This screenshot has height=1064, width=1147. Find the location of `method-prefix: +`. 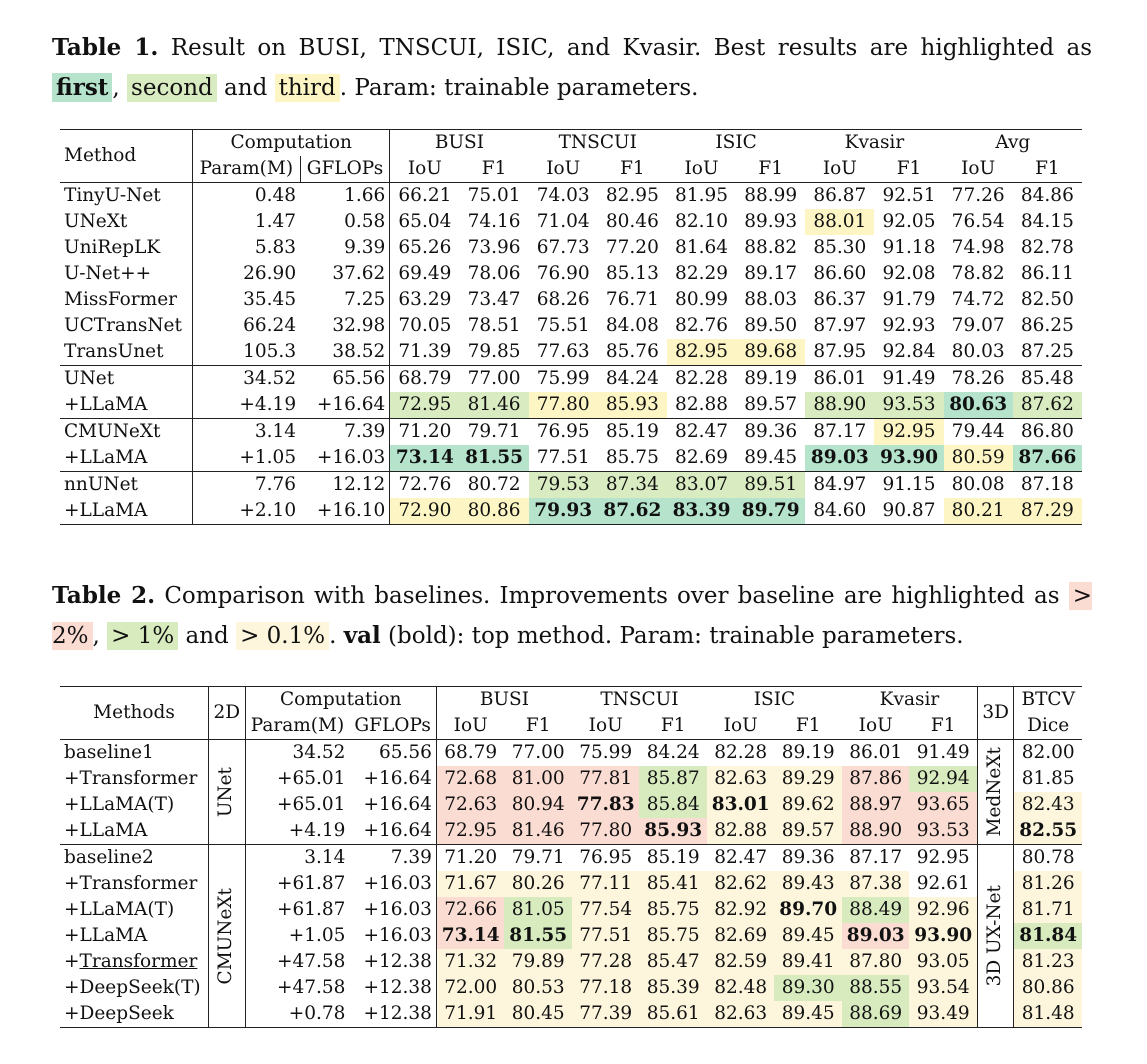

method-prefix: + is located at coordinates (72, 961).